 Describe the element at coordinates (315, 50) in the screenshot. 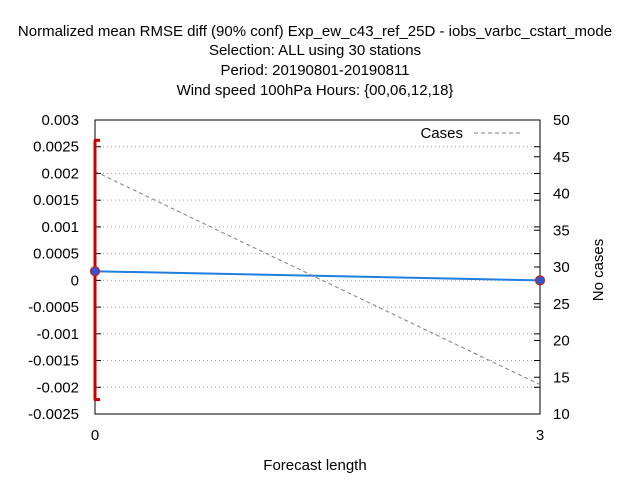

I see `chart-title-line-2: Selection: ALL using 30 stations` at that location.